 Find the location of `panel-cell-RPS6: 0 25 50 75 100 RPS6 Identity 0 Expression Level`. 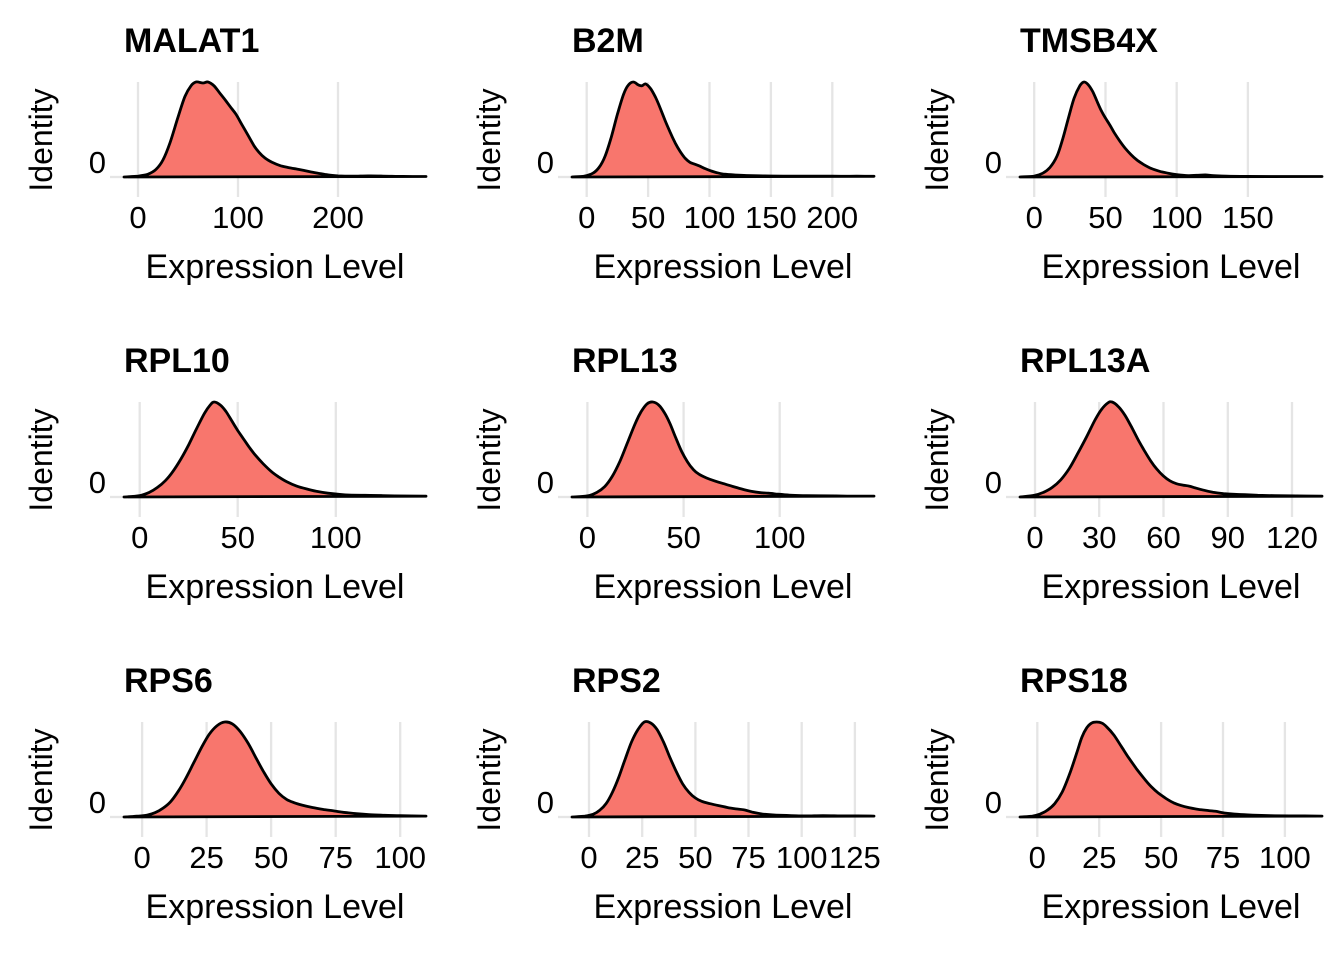

panel-cell-RPS6: 0 25 50 75 100 RPS6 Identity 0 Expression Level is located at coordinates (224, 800).